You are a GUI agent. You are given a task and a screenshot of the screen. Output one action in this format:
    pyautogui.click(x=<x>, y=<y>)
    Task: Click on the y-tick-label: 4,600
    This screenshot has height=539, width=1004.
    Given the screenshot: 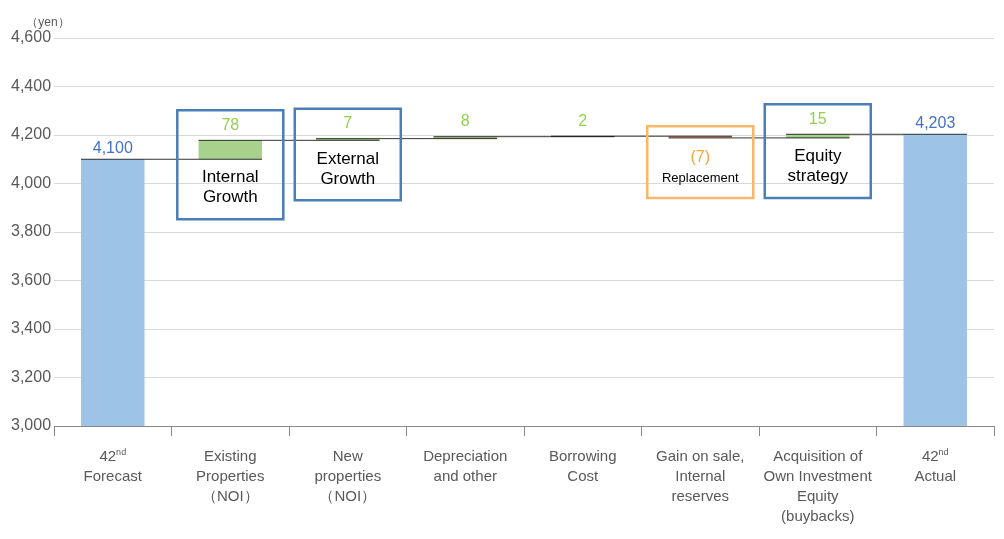 What is the action you would take?
    pyautogui.click(x=31, y=37)
    